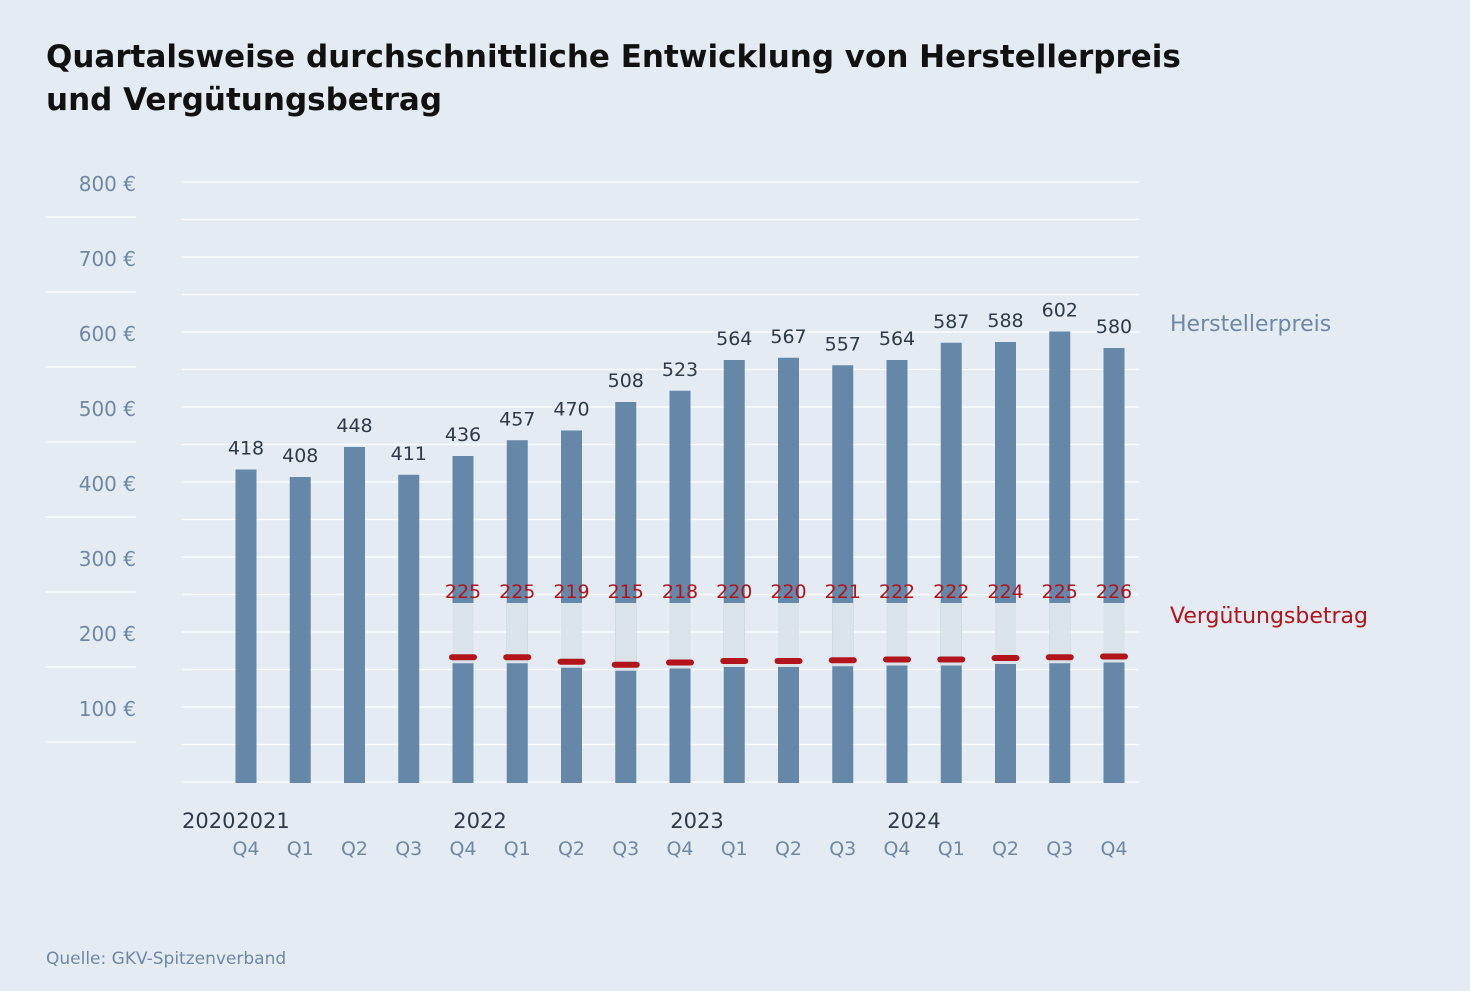  What do you see at coordinates (1269, 470) in the screenshot?
I see `legend: Herstellerpreis Vergütungsbetrag` at bounding box center [1269, 470].